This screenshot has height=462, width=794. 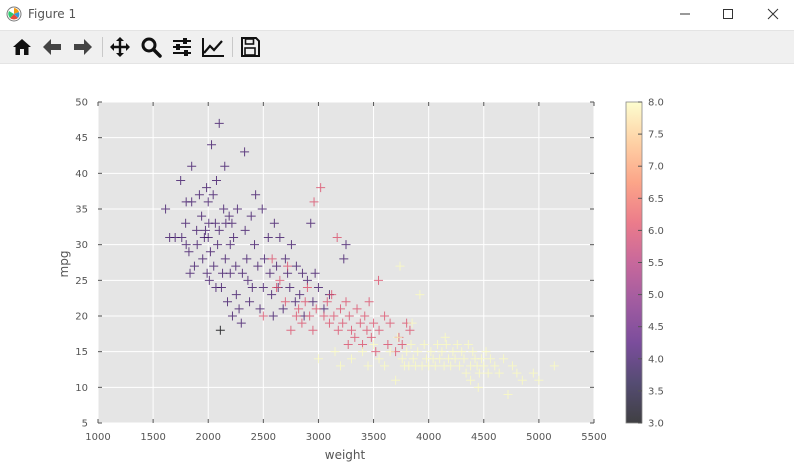 What do you see at coordinates (83, 47) in the screenshot?
I see `forward-button` at bounding box center [83, 47].